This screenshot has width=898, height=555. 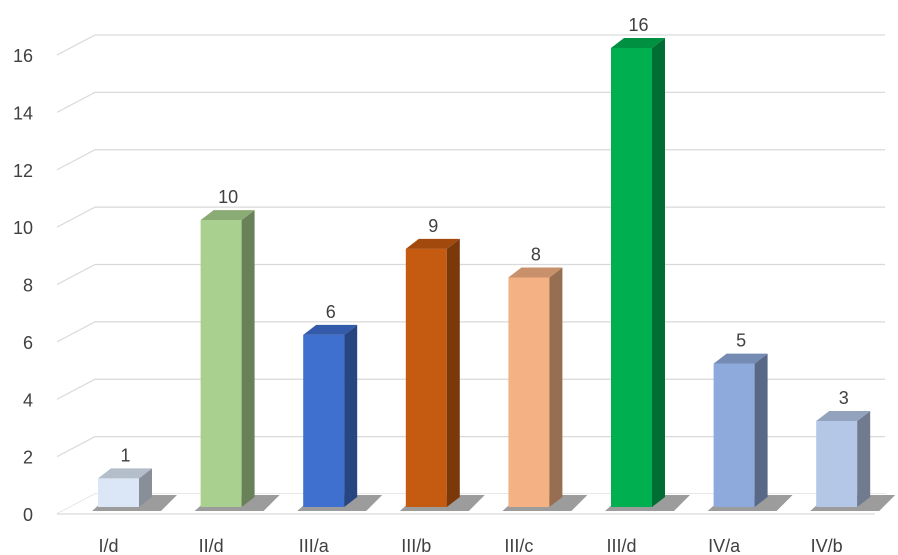 What do you see at coordinates (23, 228) in the screenshot?
I see `y-tick-label: 10` at bounding box center [23, 228].